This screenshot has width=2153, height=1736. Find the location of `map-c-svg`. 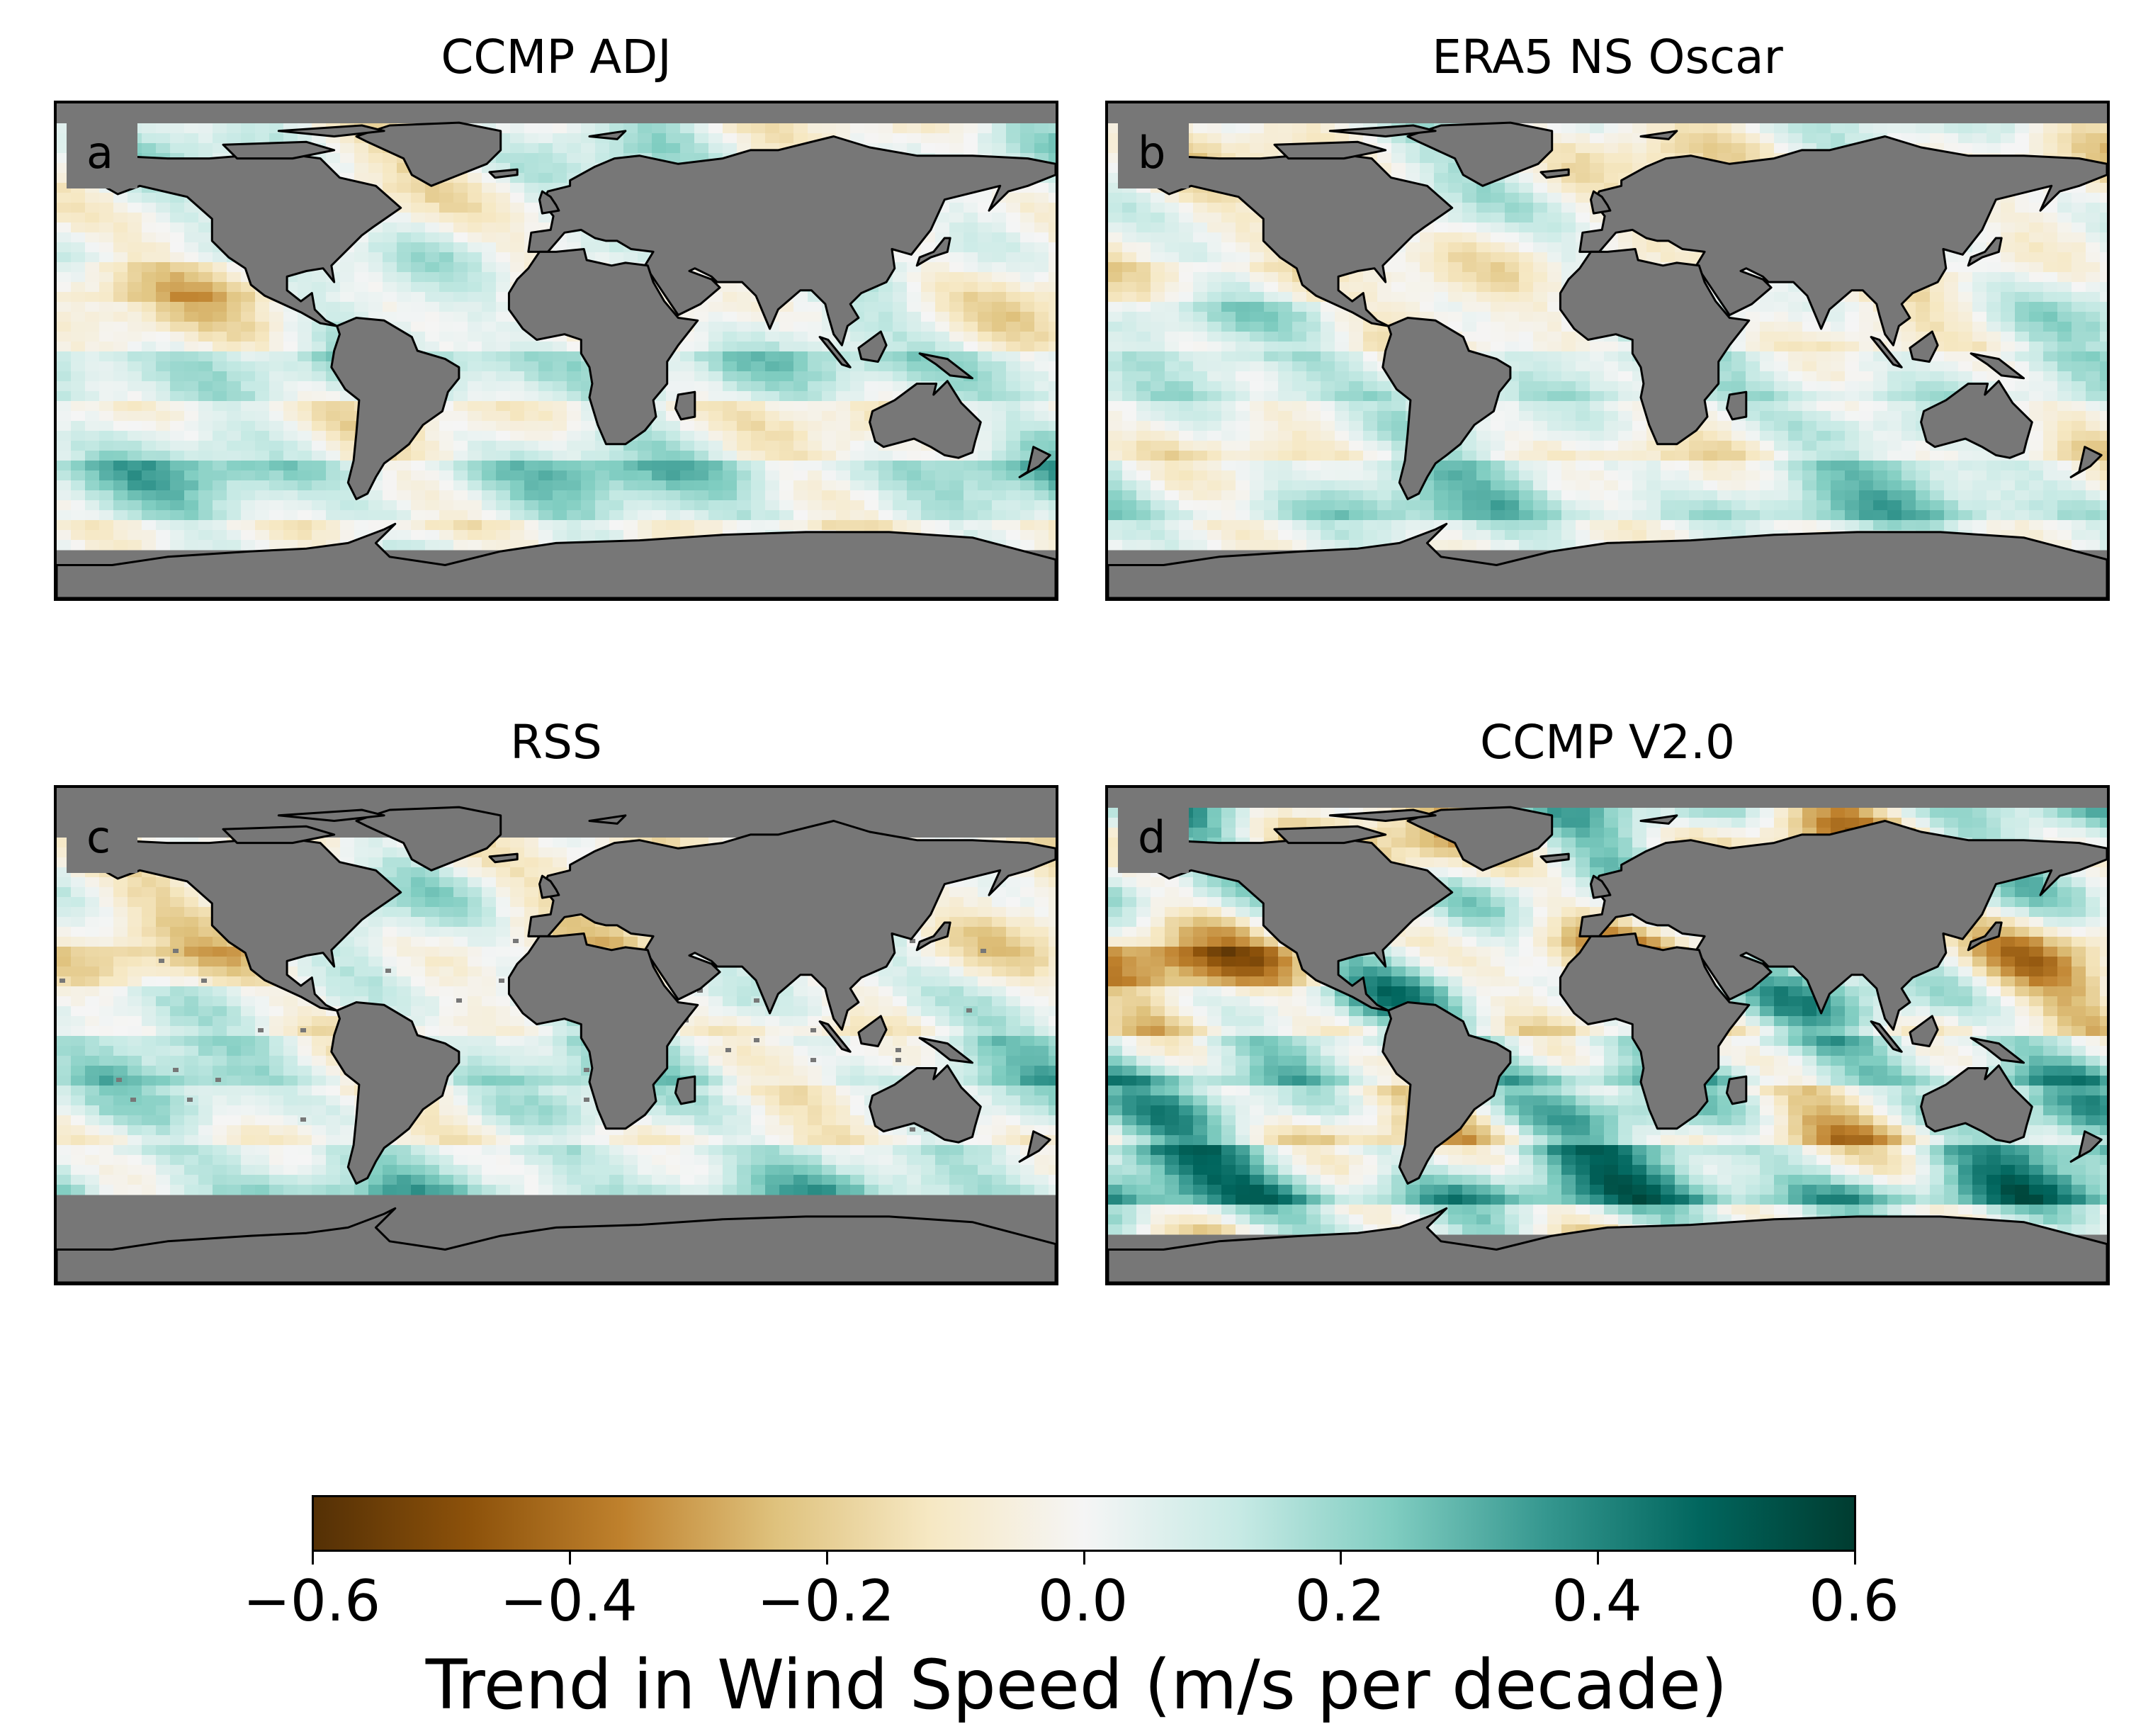

map-c-svg is located at coordinates (556, 1044).